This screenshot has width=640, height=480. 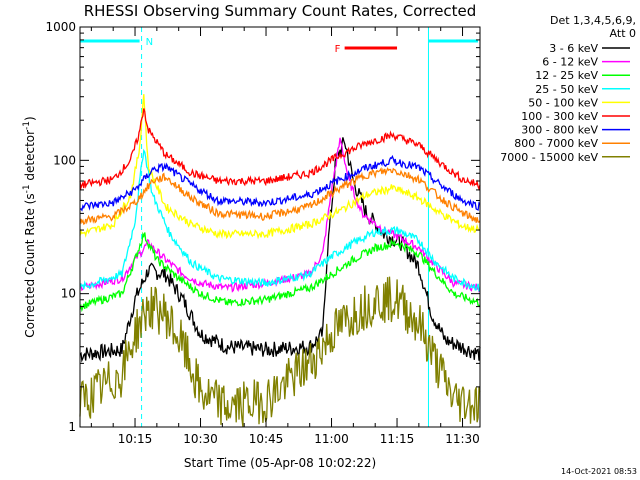 What do you see at coordinates (573, 48) in the screenshot?
I see `legend-label-0: 3 - 6 keV` at bounding box center [573, 48].